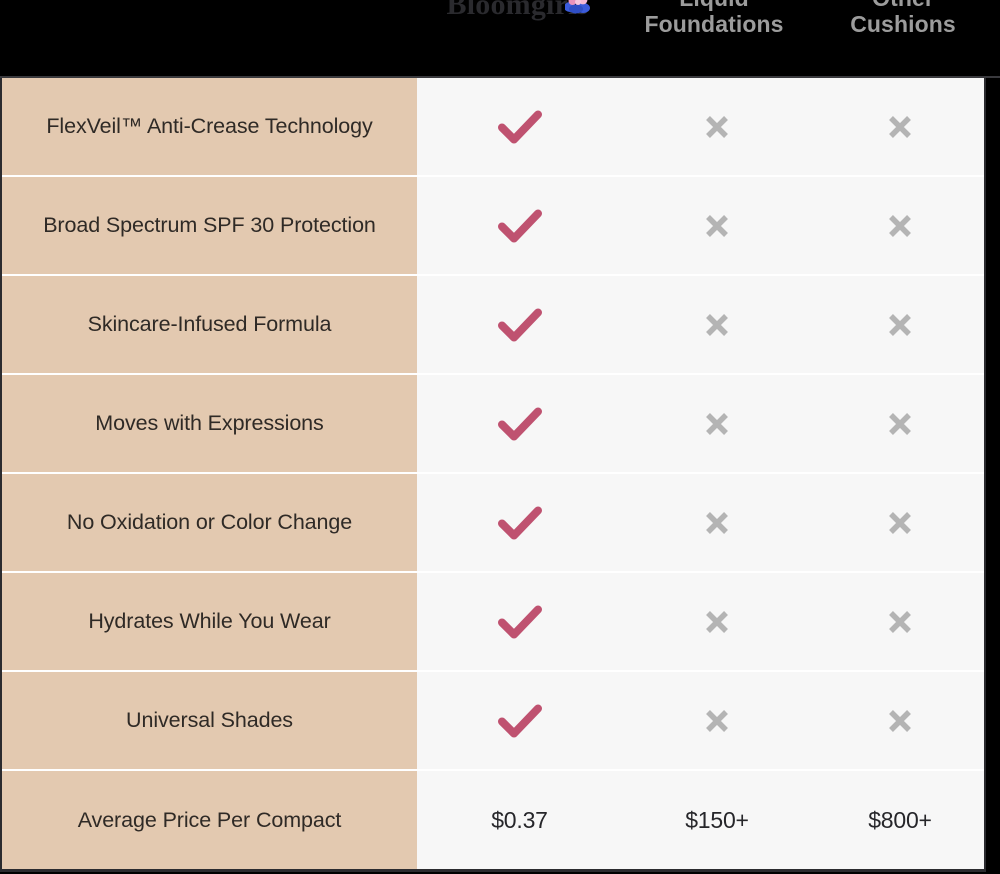 This screenshot has width=1000, height=874. What do you see at coordinates (577, 7) in the screenshot?
I see `flower-blossom-icon` at bounding box center [577, 7].